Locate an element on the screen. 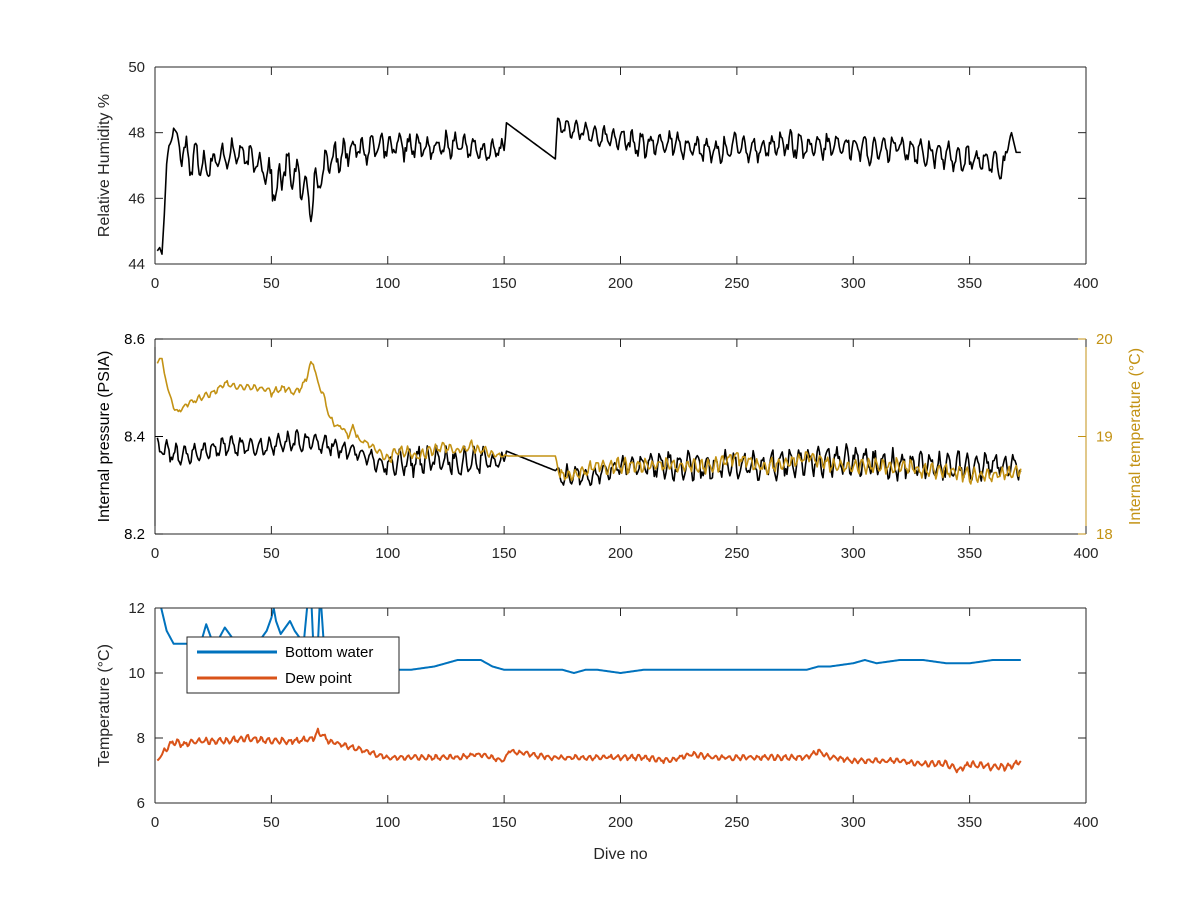 This screenshot has width=1200, height=900. y-tick-label: 10 is located at coordinates (136, 673).